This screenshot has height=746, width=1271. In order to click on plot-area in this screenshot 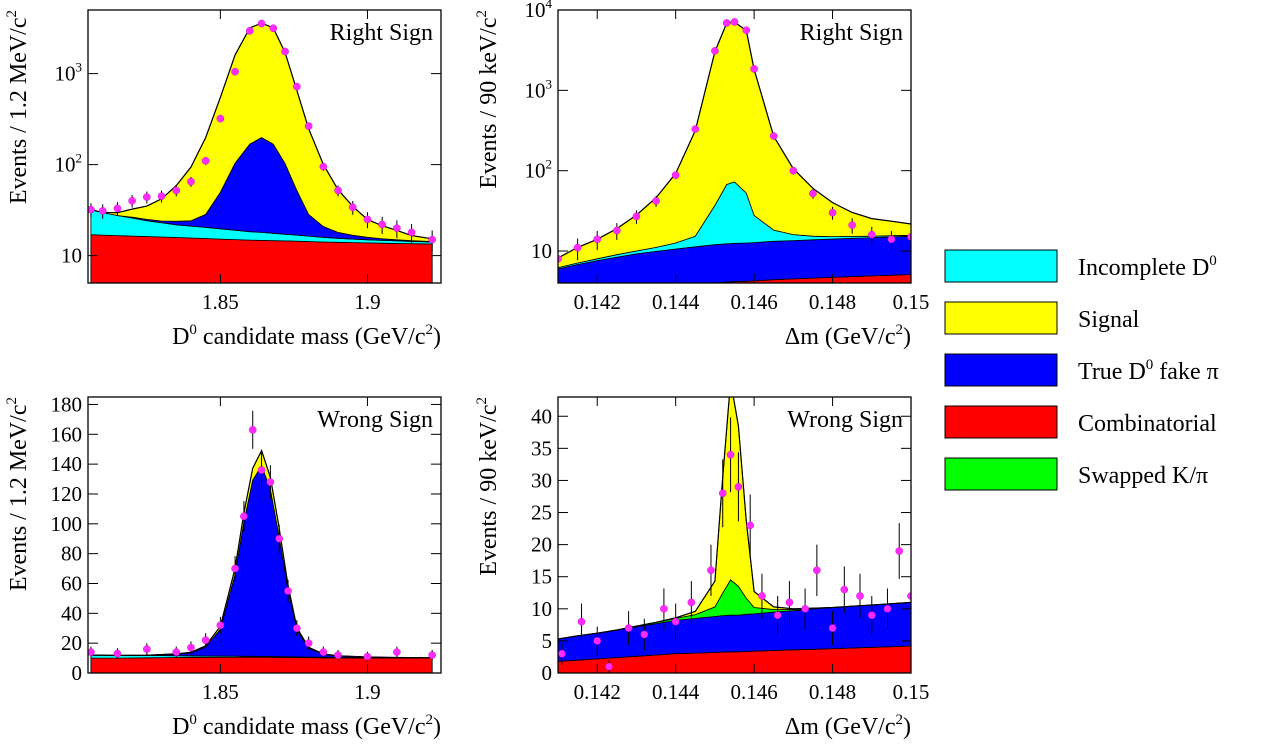, I will do `click(262, 541)`.